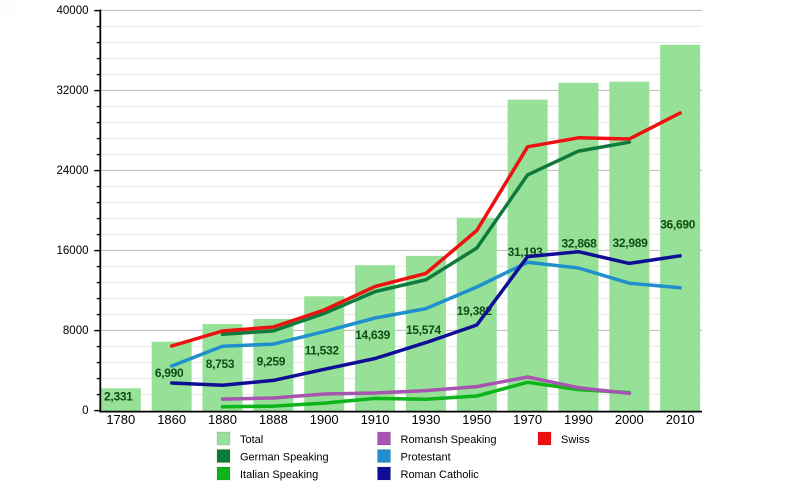 This screenshot has height=500, width=800. What do you see at coordinates (73, 11) in the screenshot?
I see `svg-text: 40000` at bounding box center [73, 11].